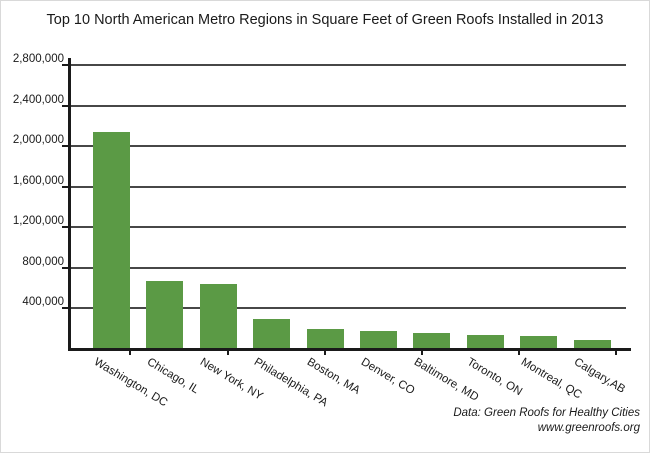 Image resolution: width=650 pixels, height=453 pixels. What do you see at coordinates (349, 349) in the screenshot?
I see `x-axis-line` at bounding box center [349, 349].